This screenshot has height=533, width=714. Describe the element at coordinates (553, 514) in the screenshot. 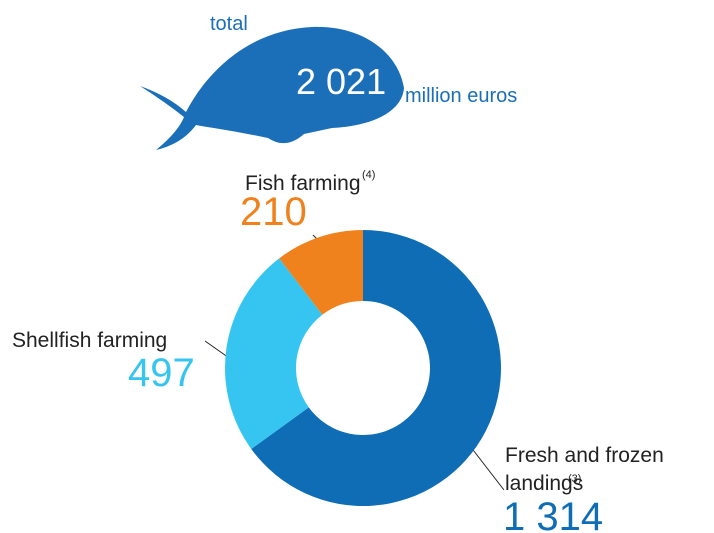

I see `value-label: 1 314` at that location.